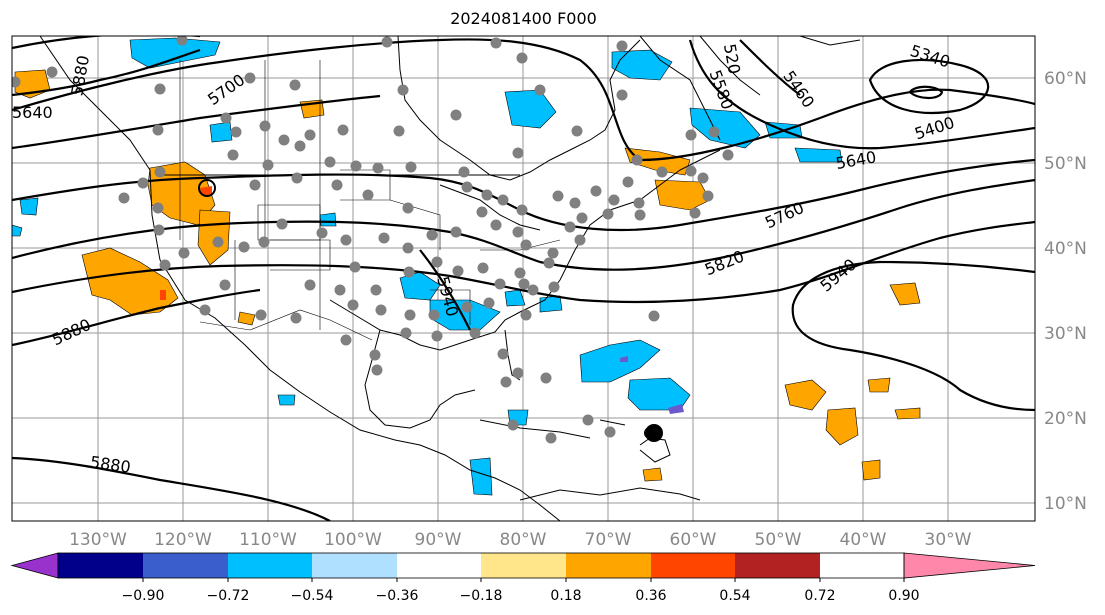 The height and width of the screenshot is (615, 1105). Describe the element at coordinates (969, 565) in the screenshot. I see `colorbar-extend-high` at that location.